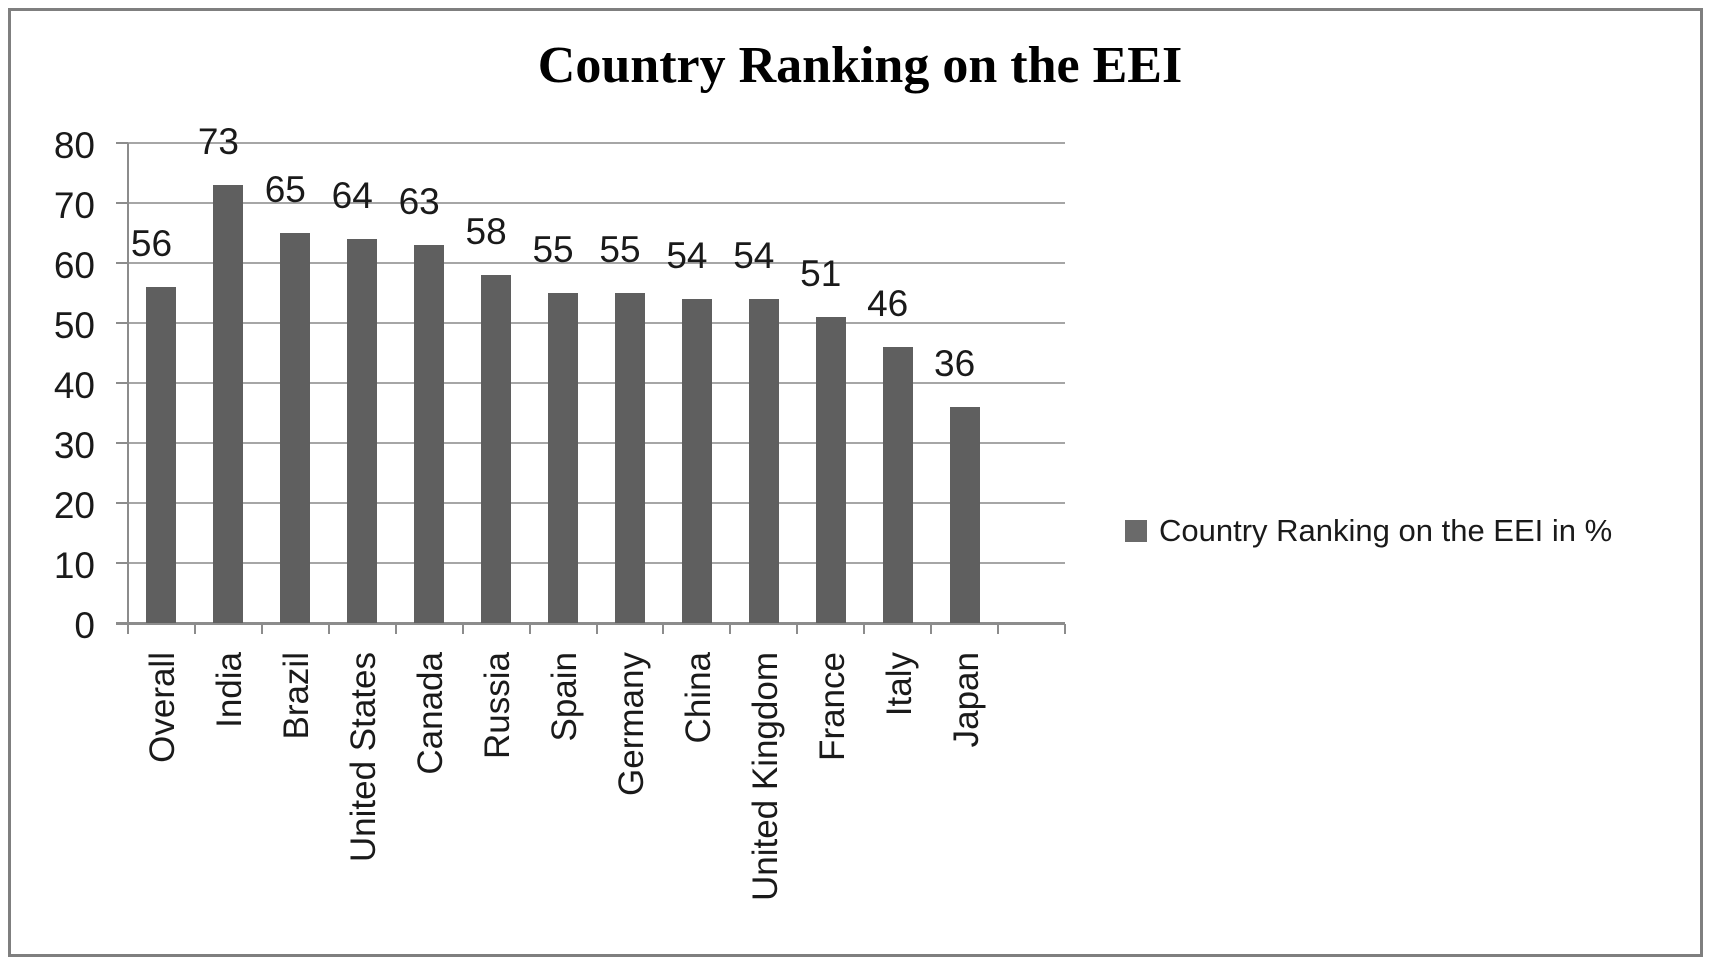 The image size is (1709, 965). What do you see at coordinates (696, 461) in the screenshot?
I see `bar-china` at bounding box center [696, 461].